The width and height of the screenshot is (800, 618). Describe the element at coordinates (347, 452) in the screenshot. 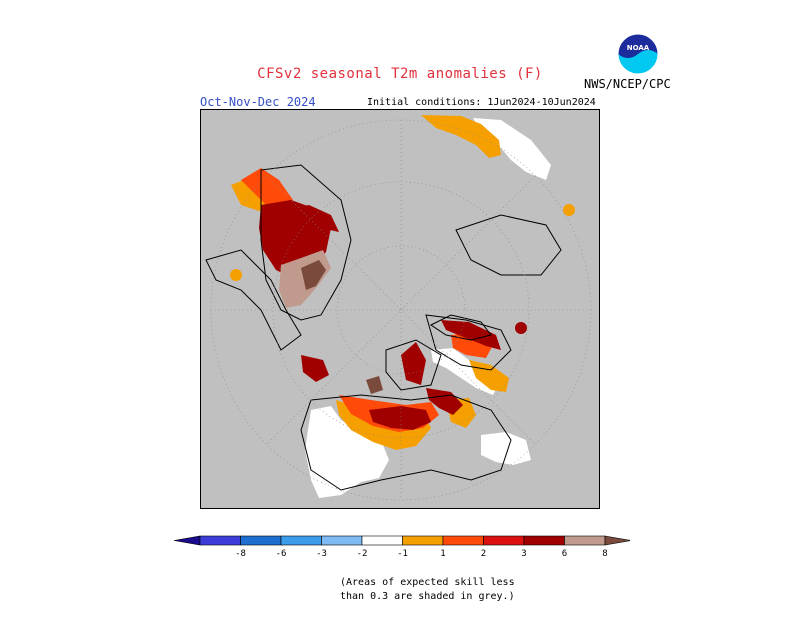

I see `white-area-west-russia` at that location.